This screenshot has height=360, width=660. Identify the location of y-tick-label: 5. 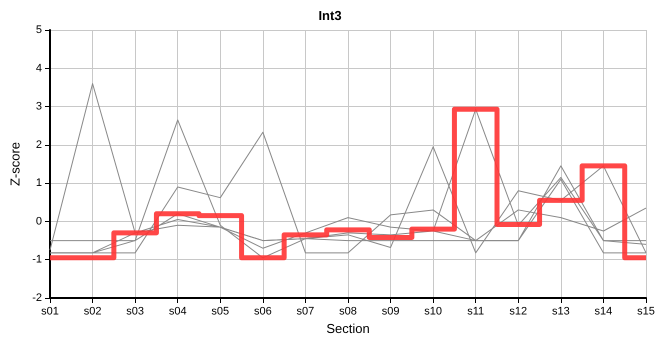
(39, 30).